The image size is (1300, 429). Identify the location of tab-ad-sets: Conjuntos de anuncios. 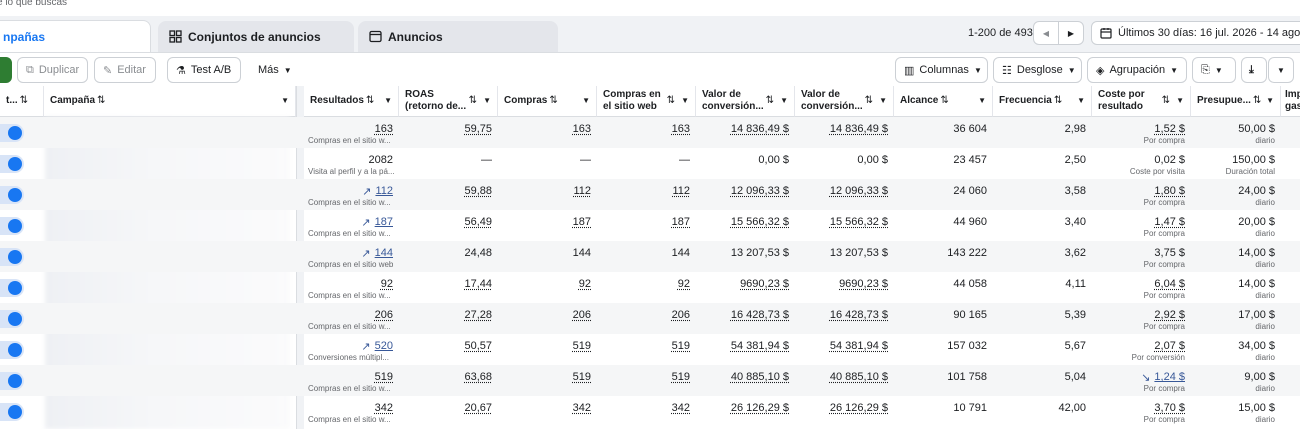
(256, 36).